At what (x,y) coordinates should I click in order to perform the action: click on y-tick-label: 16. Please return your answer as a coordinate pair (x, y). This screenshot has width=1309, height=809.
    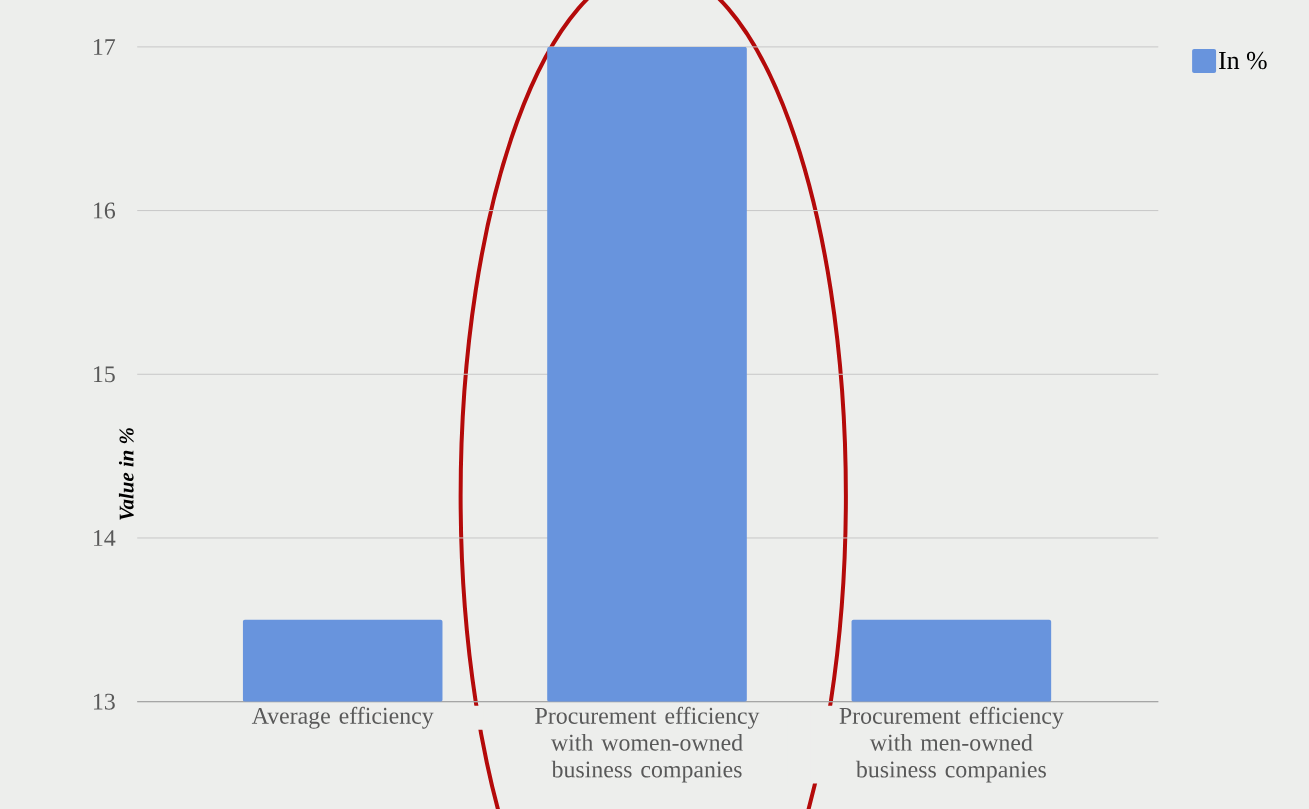
    Looking at the image, I should click on (104, 210).